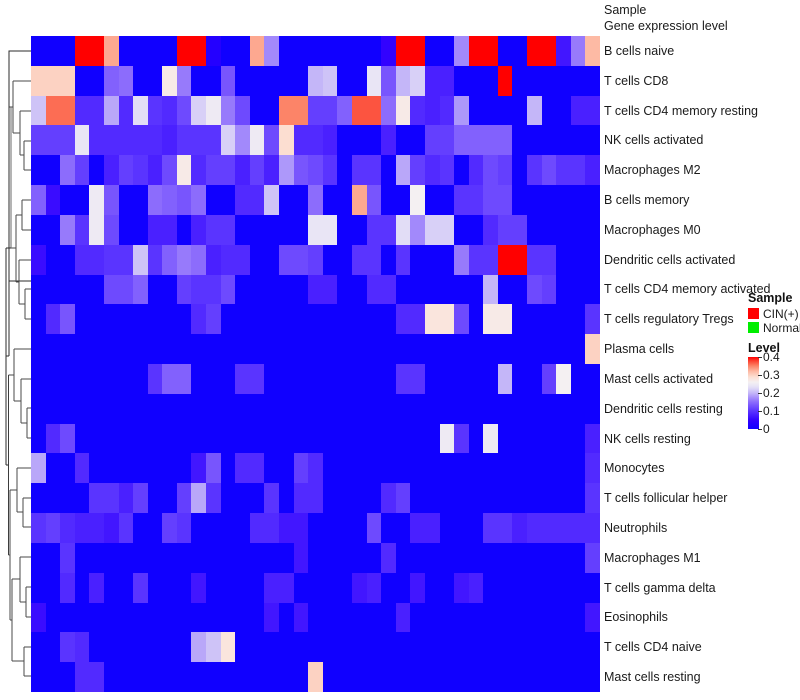 The image size is (800, 700). I want to click on row-label: Dendritic cells activated, so click(670, 259).